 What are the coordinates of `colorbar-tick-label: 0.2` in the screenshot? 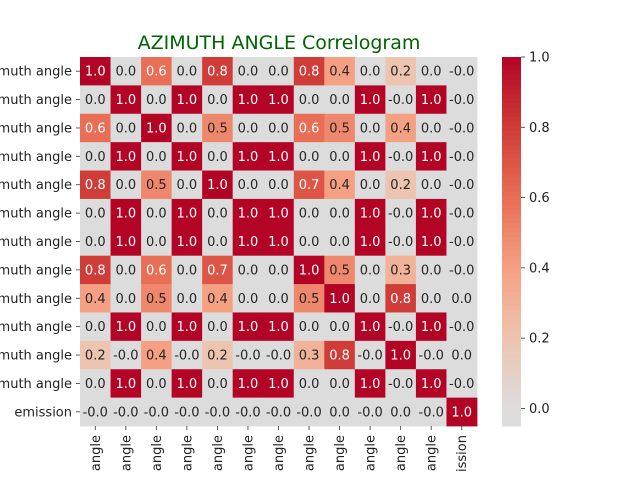 It's located at (539, 339).